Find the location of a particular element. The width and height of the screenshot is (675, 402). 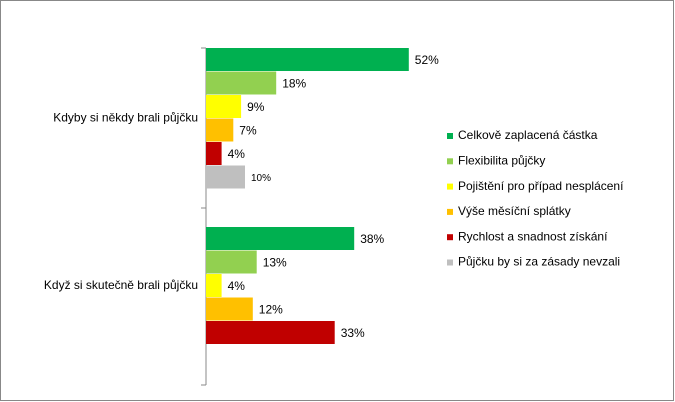

value-label: 52% is located at coordinates (427, 60).